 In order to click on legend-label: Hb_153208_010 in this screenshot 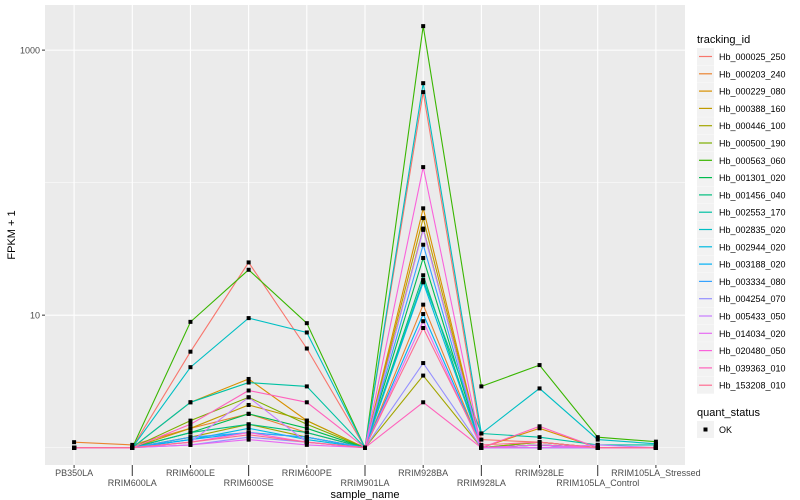, I will do `click(752, 386)`.